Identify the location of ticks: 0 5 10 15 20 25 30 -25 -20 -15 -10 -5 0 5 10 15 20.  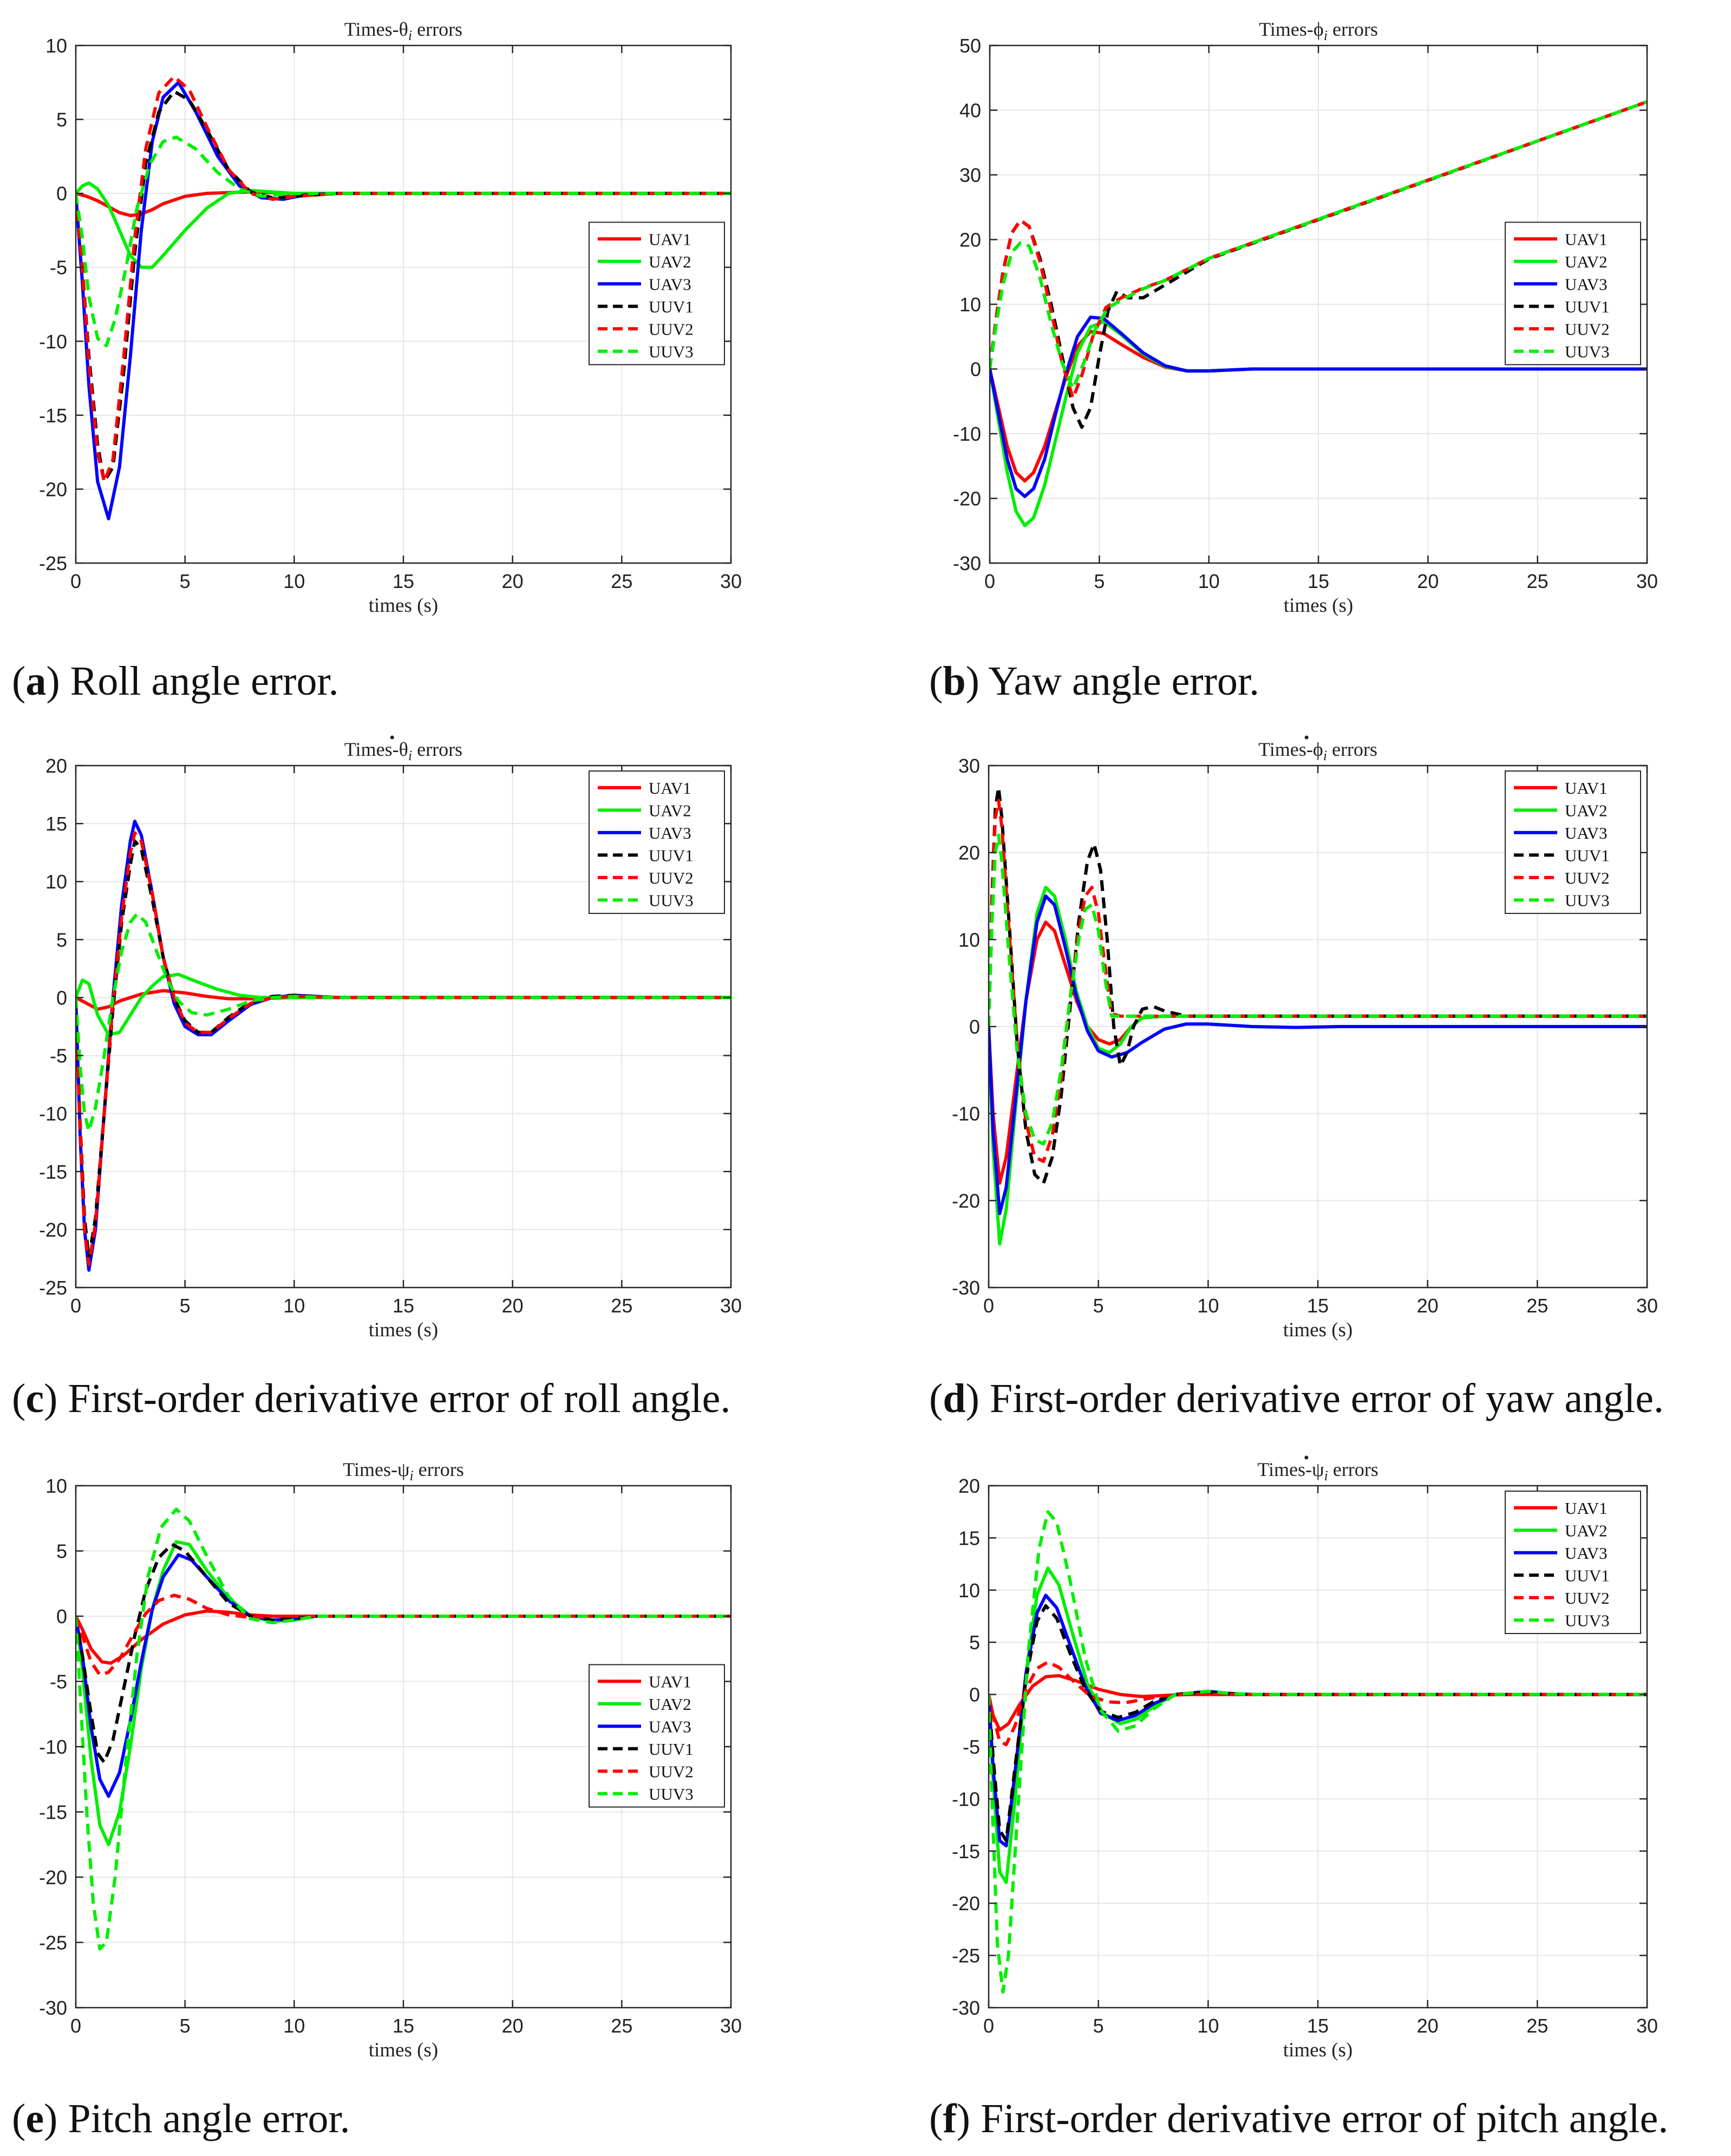
(390, 1036).